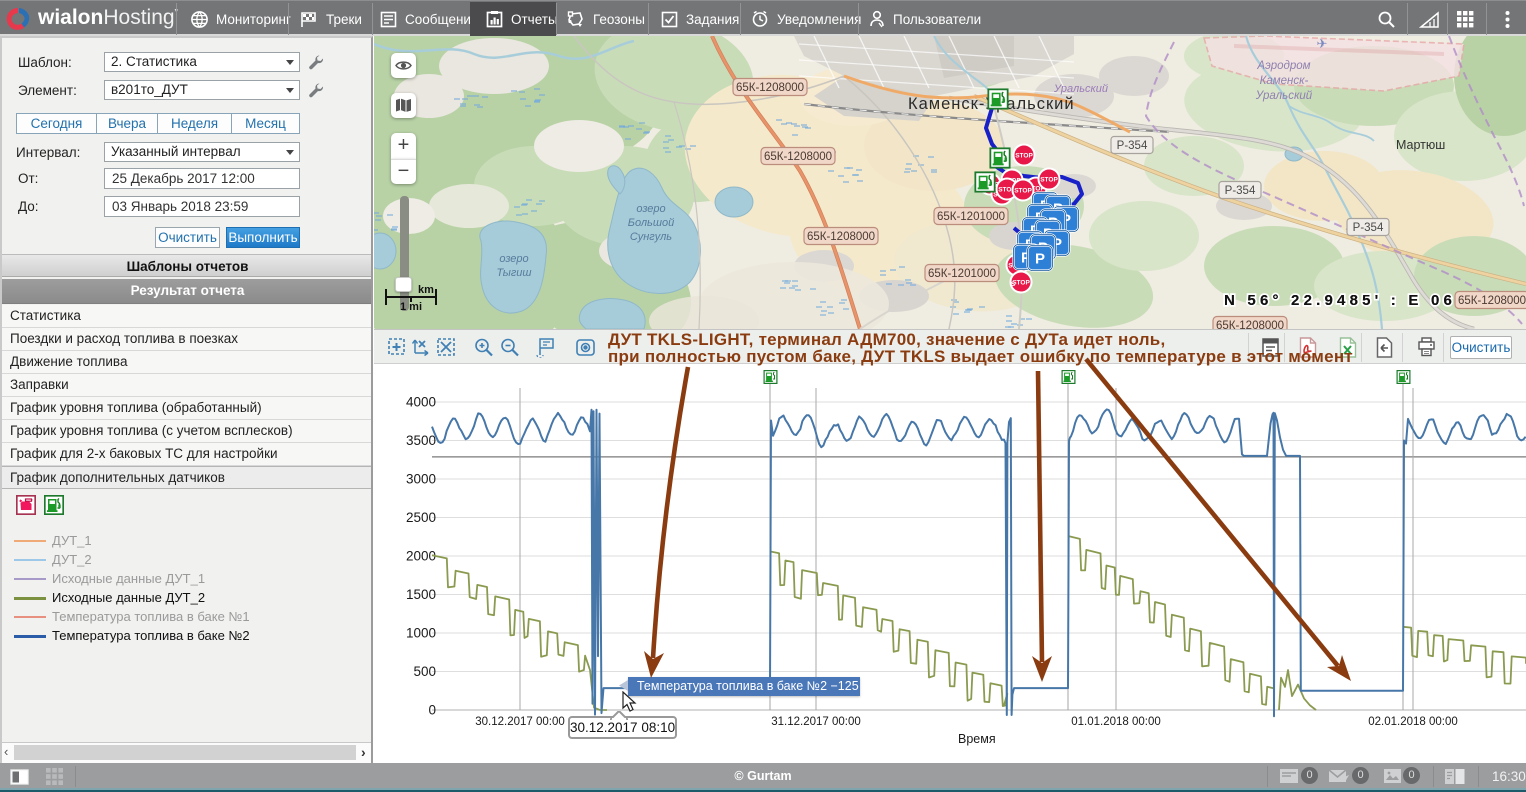 The width and height of the screenshot is (1526, 792). What do you see at coordinates (432, 710) in the screenshot?
I see `svg-text: 0` at bounding box center [432, 710].